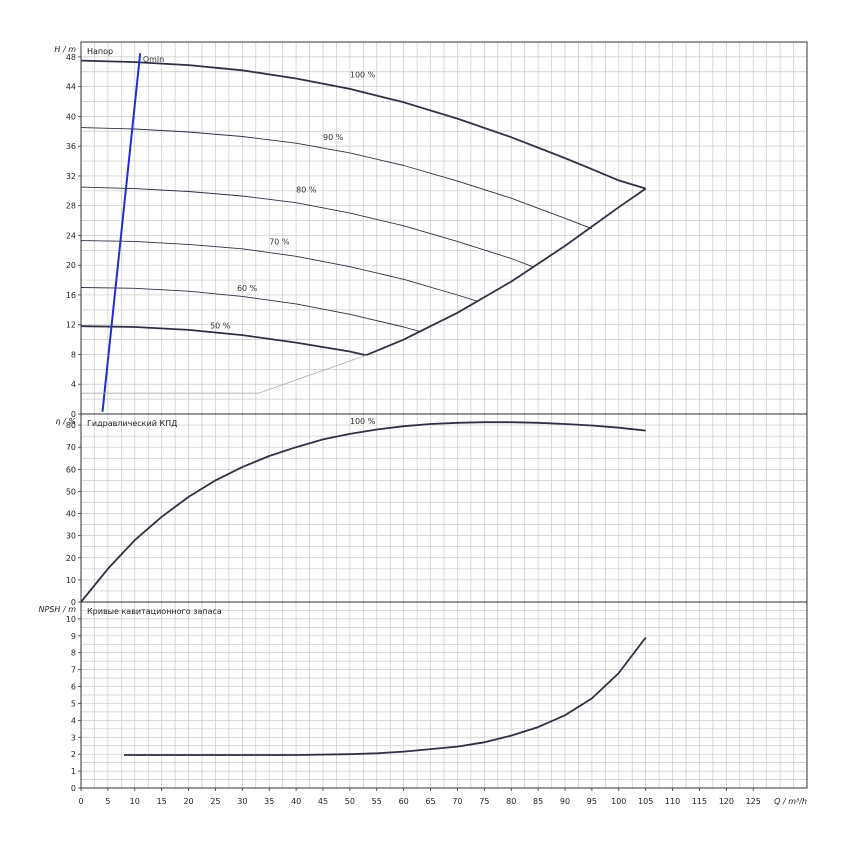  I want to click on panel-title: Гидравлический КПД, so click(132, 423).